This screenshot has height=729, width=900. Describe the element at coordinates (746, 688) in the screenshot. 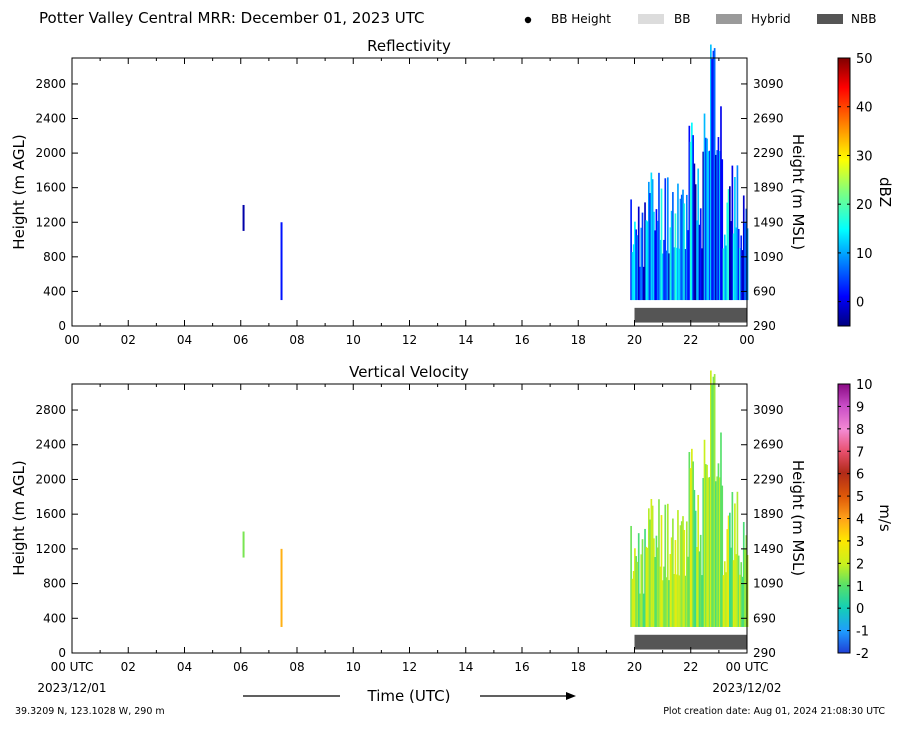

I see `end-date-label: 2023/12/02` at that location.